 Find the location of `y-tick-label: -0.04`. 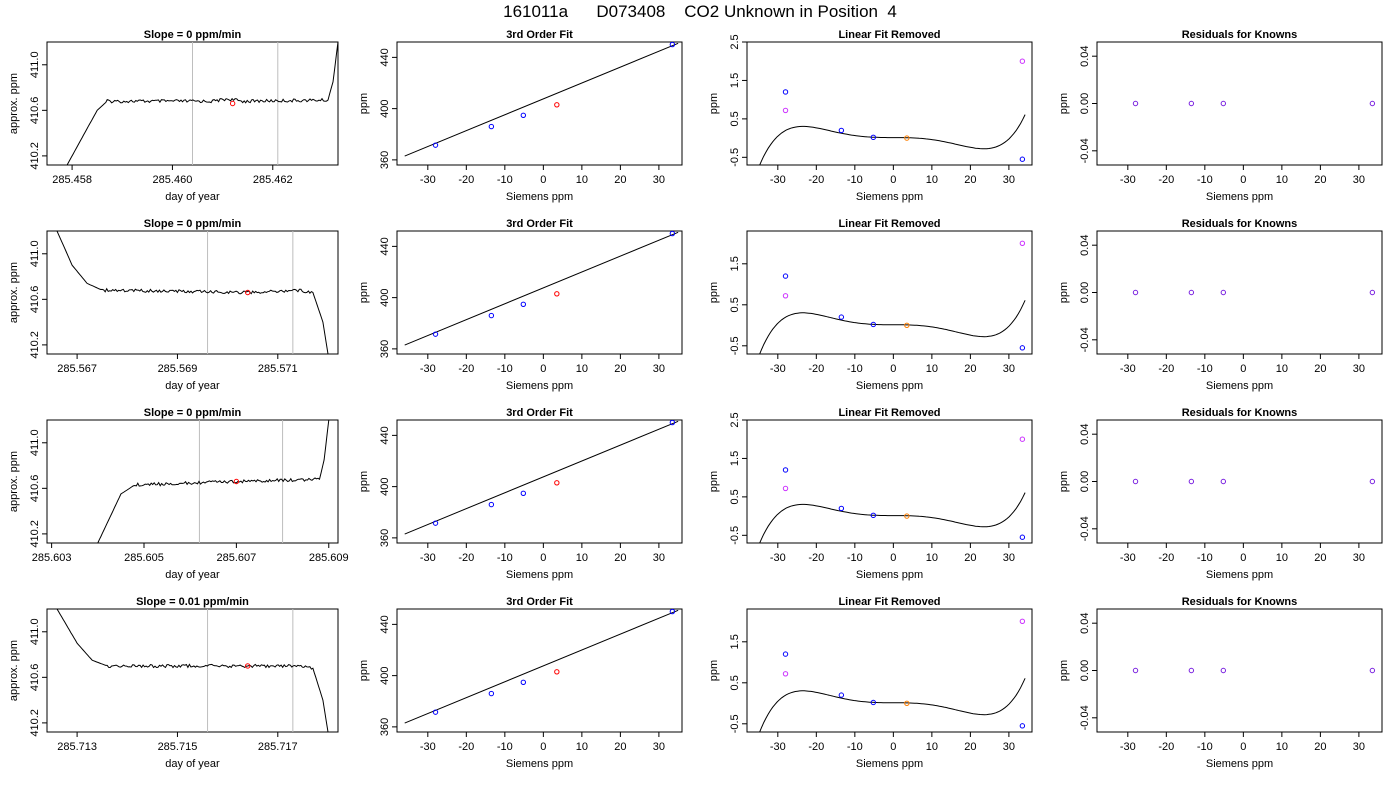

y-tick-label: -0.04 is located at coordinates (1085, 339).